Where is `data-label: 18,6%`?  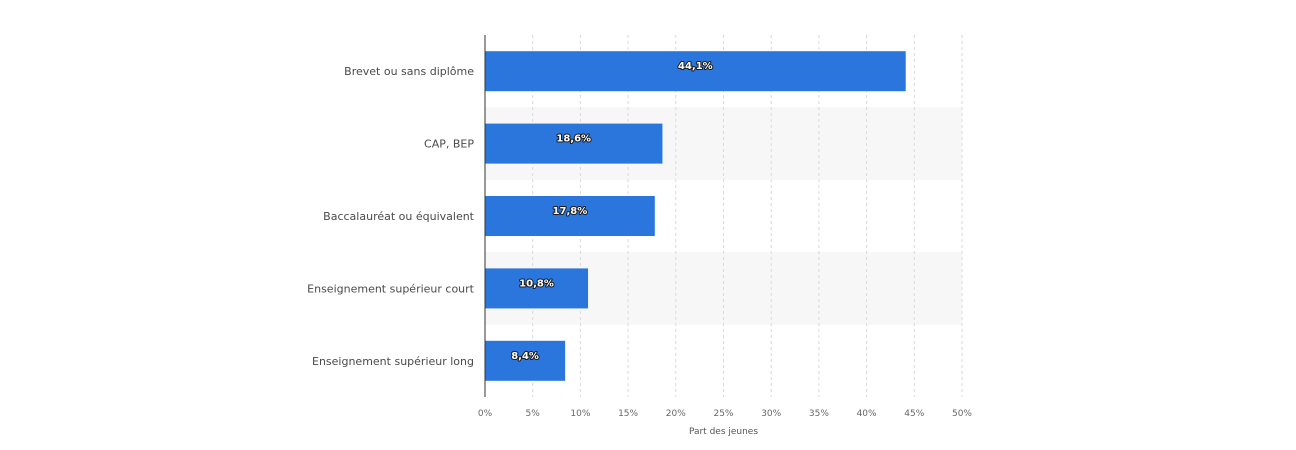 data-label: 18,6% is located at coordinates (573, 139).